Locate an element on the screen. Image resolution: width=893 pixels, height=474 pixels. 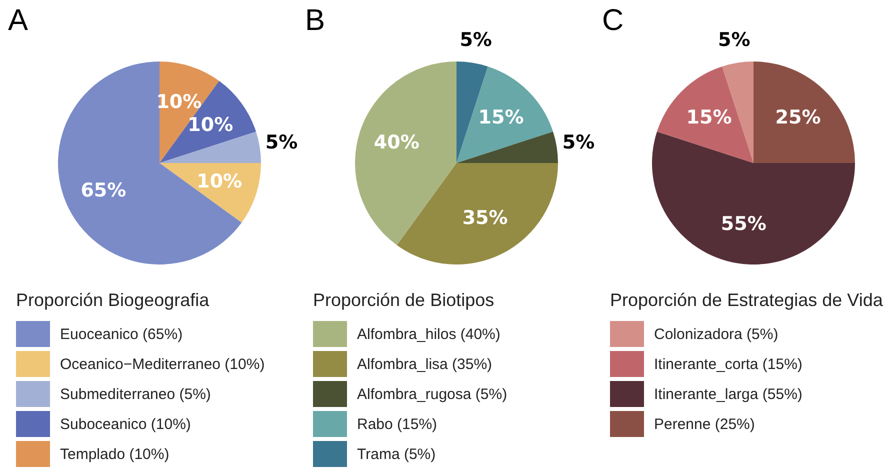
legend-label: Templado (10%) is located at coordinates (115, 454).